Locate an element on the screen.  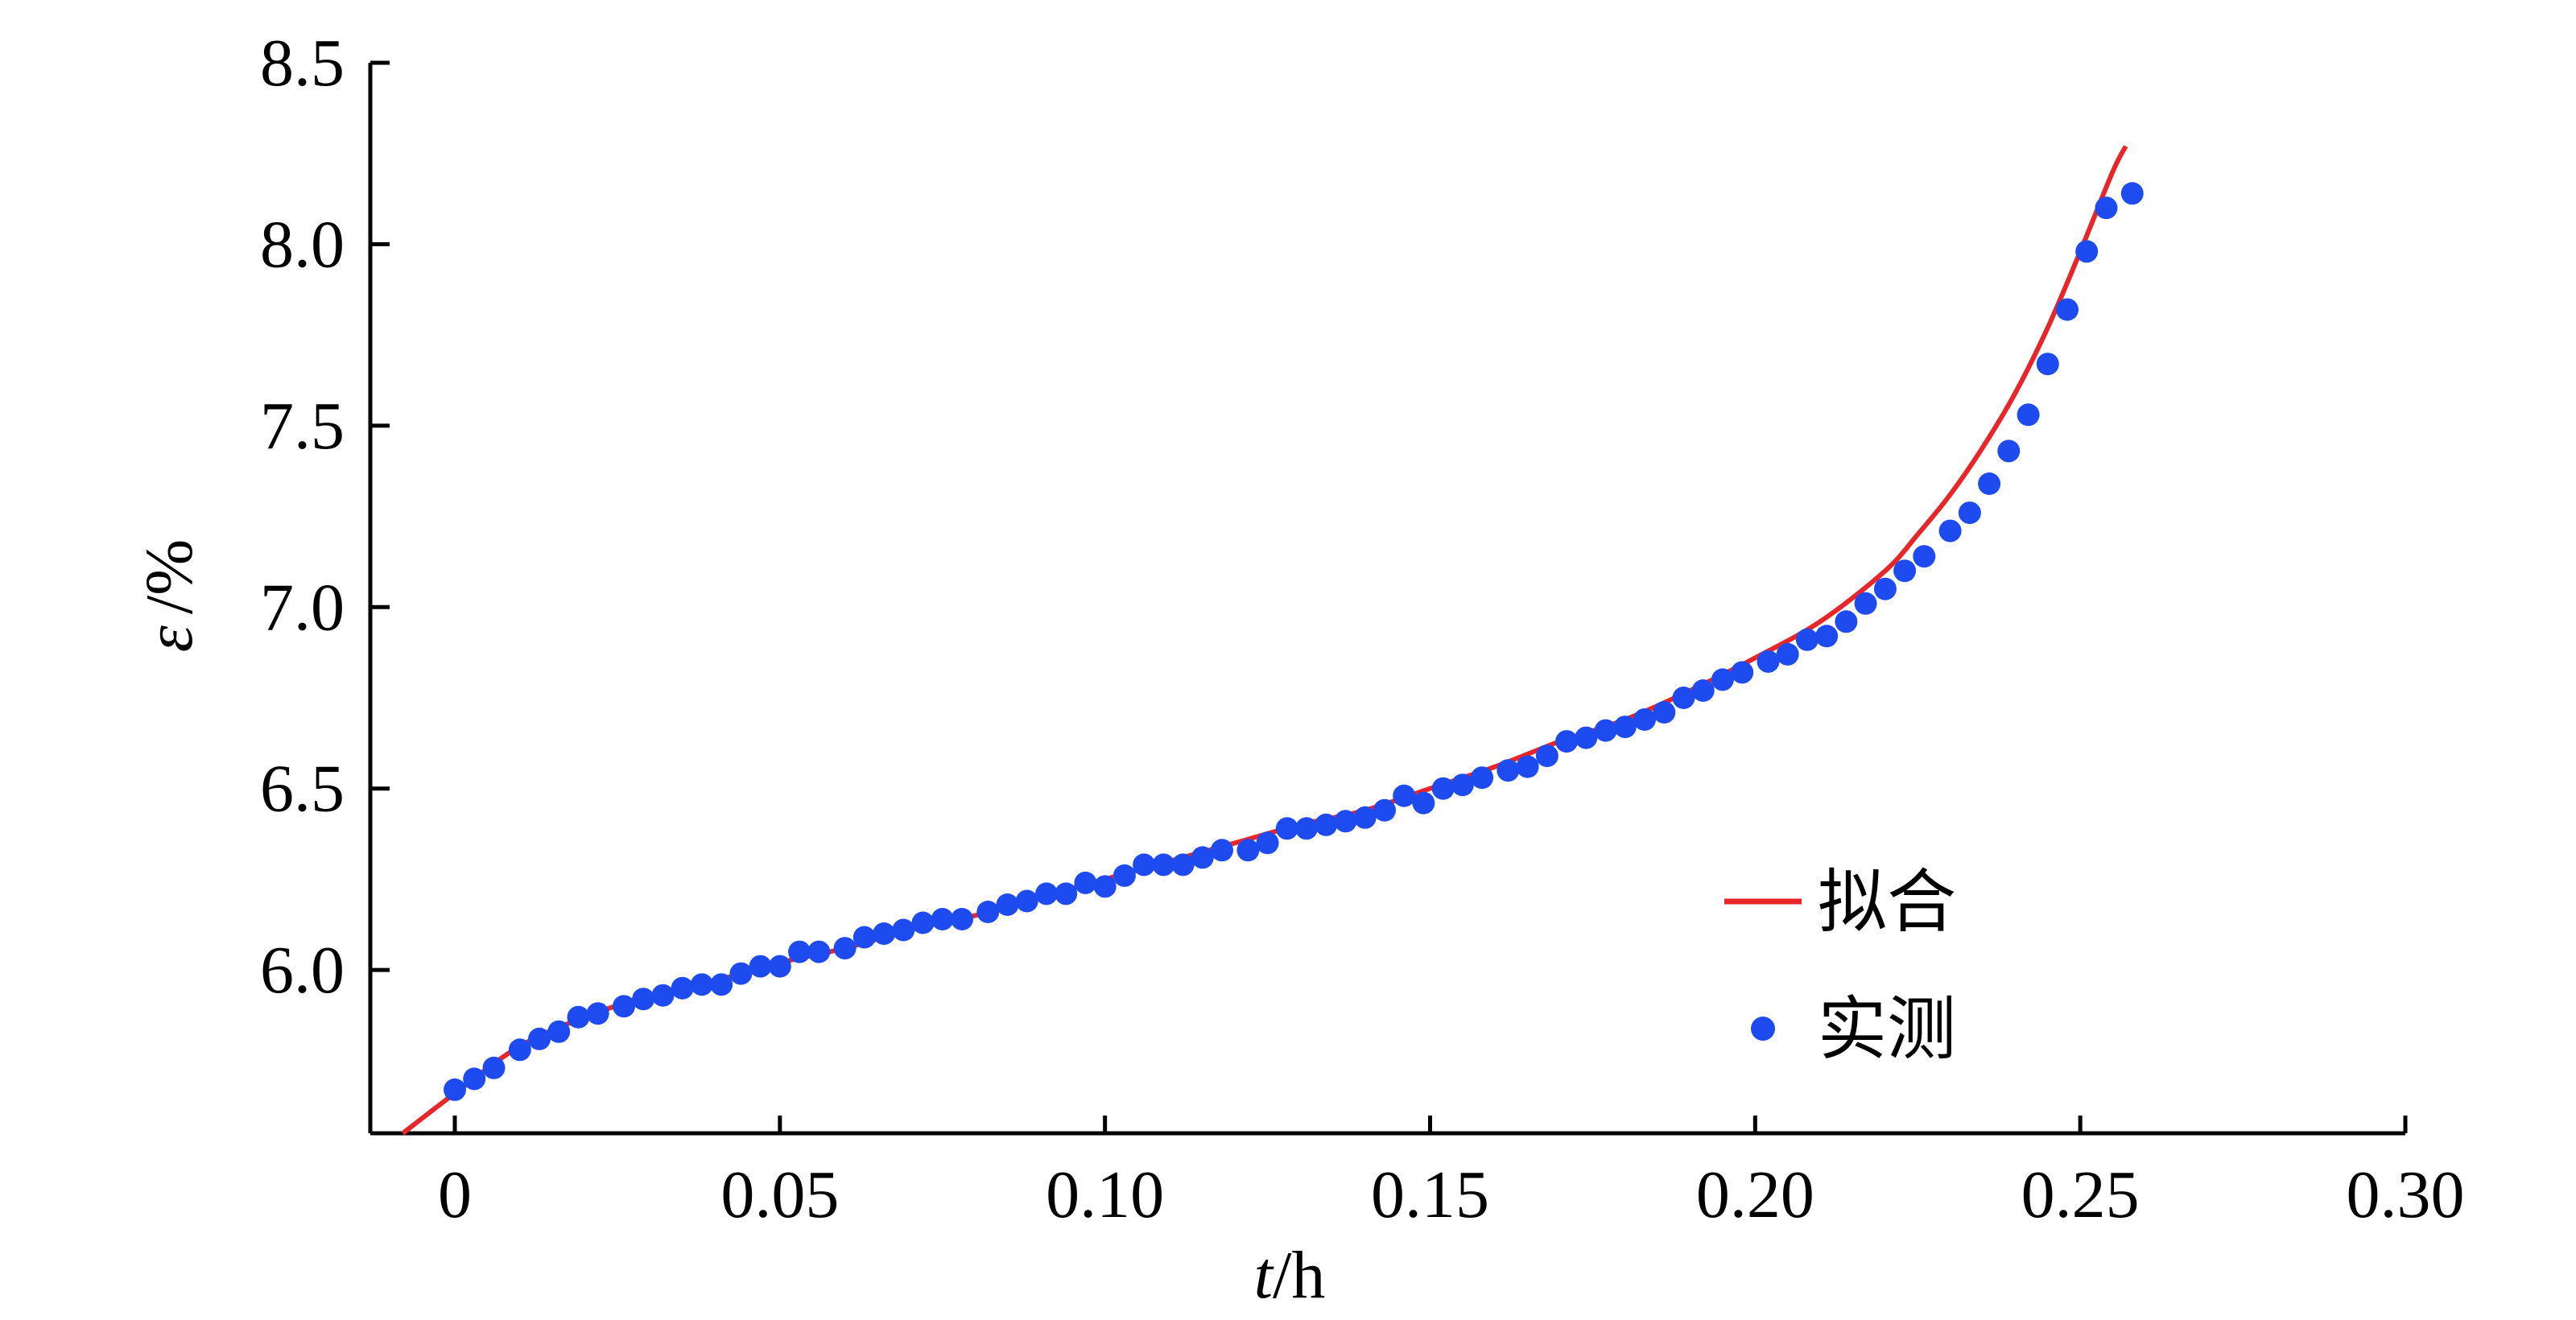
legend-measured-marker is located at coordinates (1763, 1029).